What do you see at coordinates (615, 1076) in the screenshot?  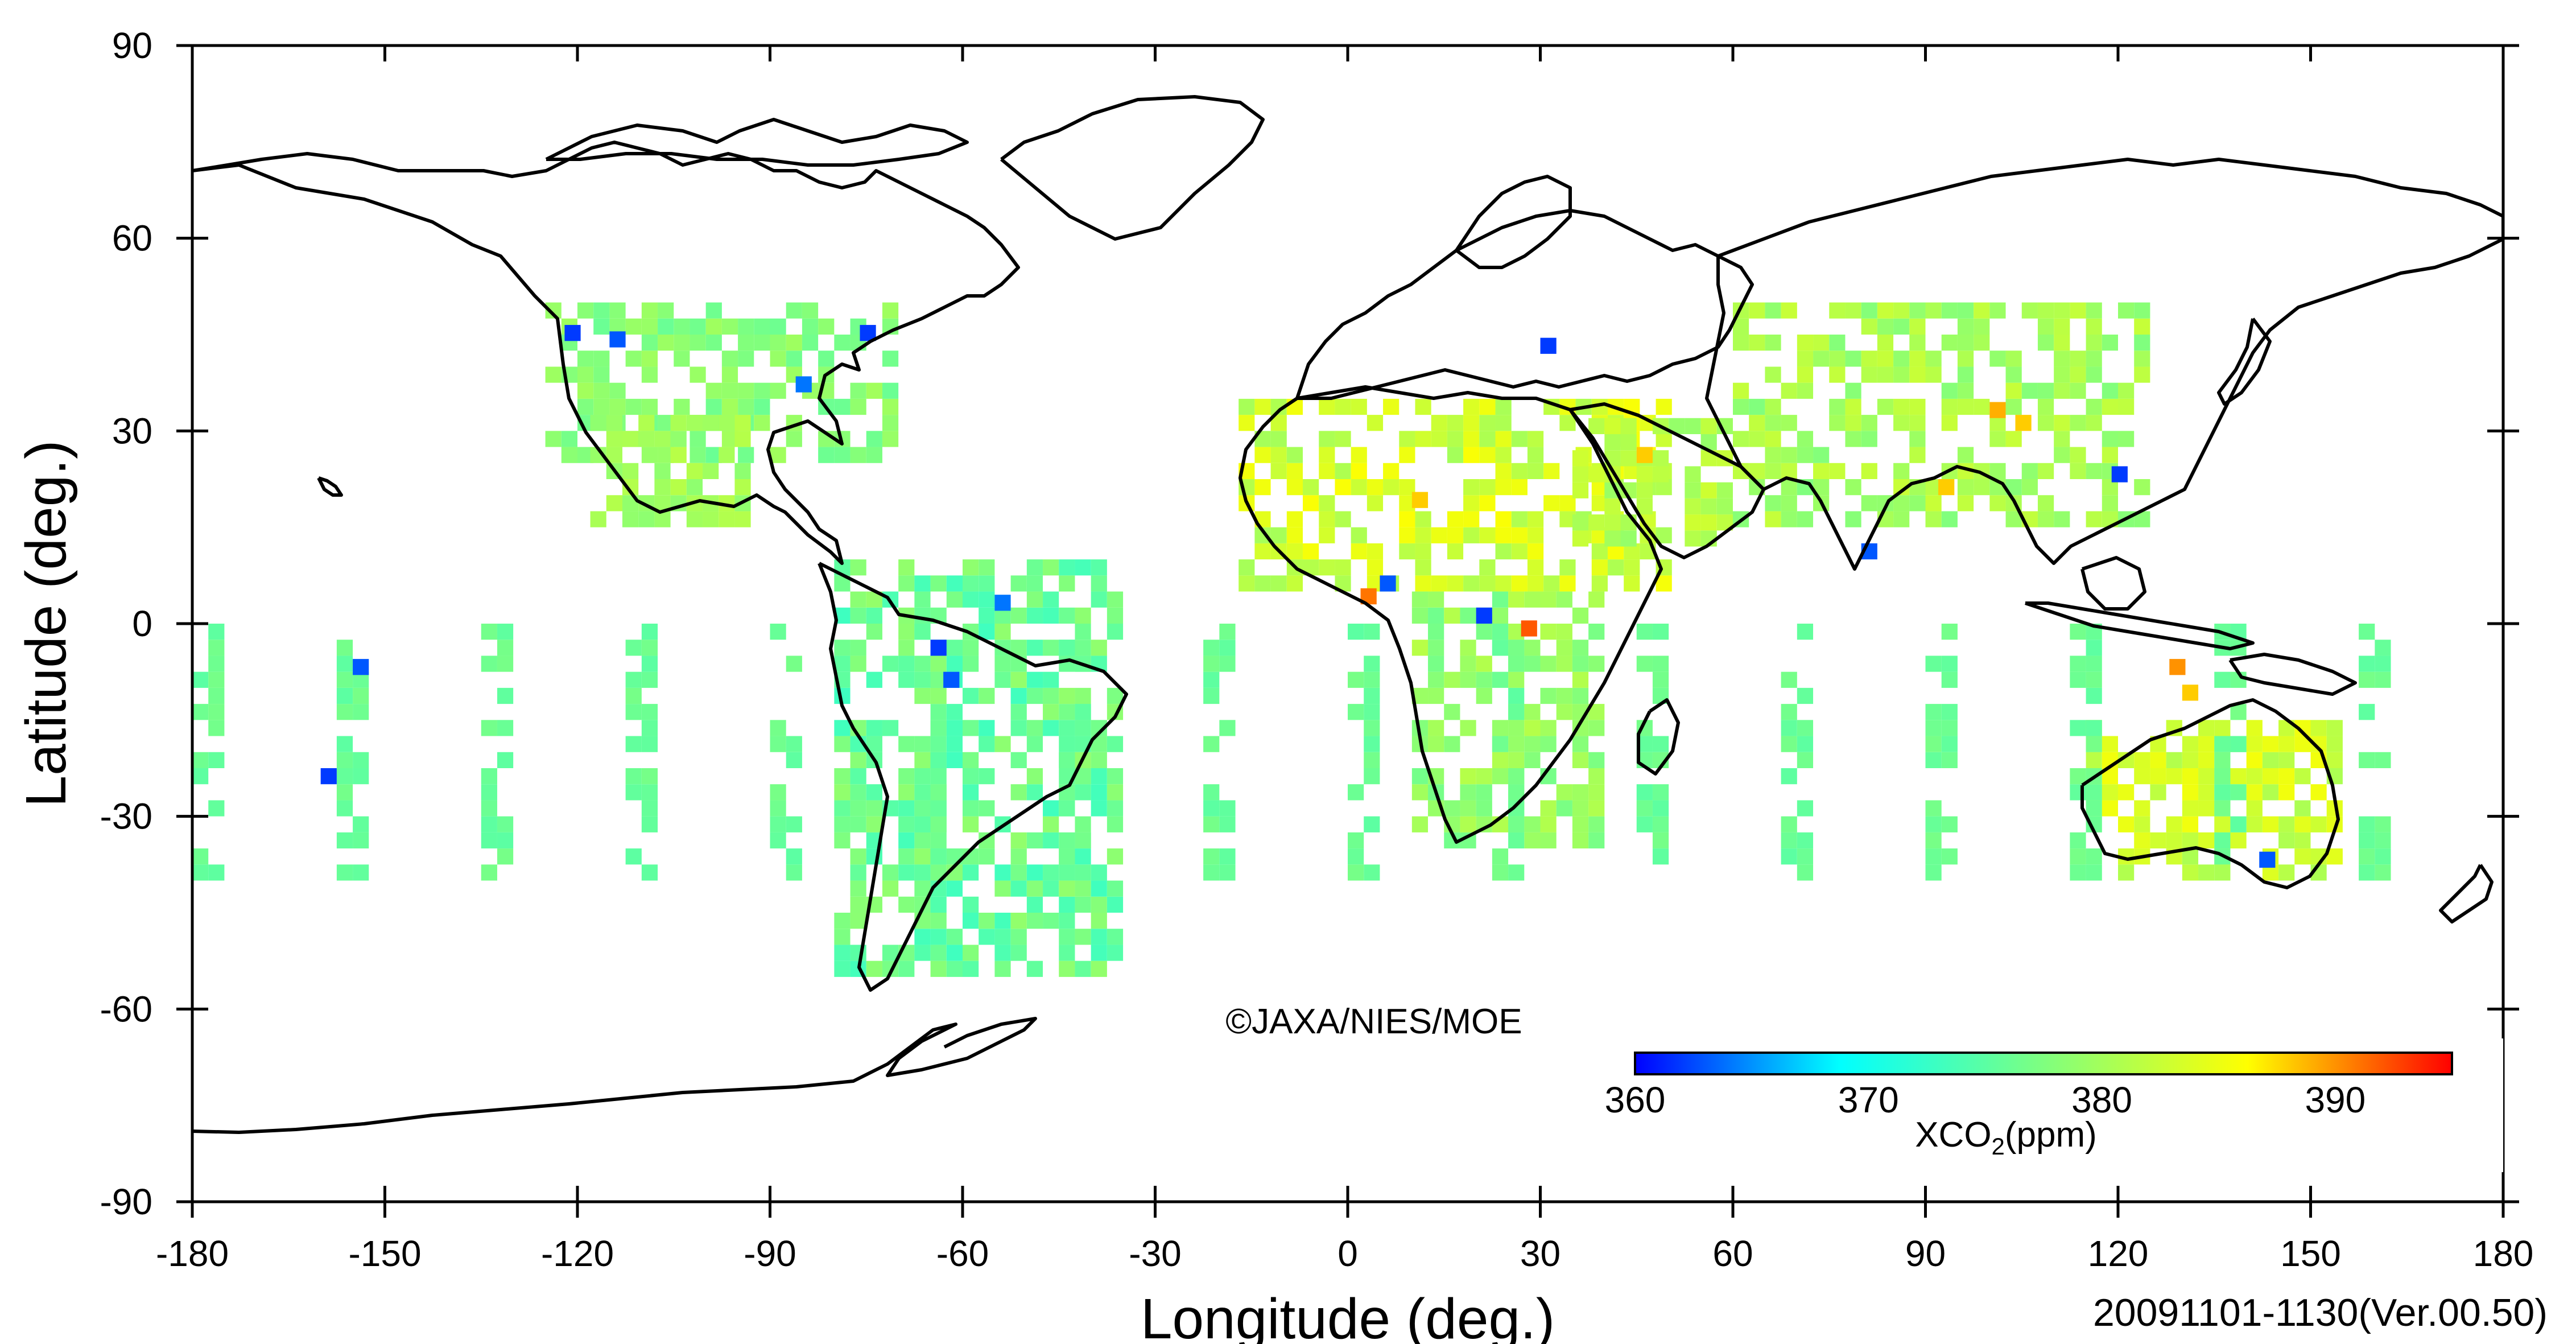 I see `coastline-antarctica` at bounding box center [615, 1076].